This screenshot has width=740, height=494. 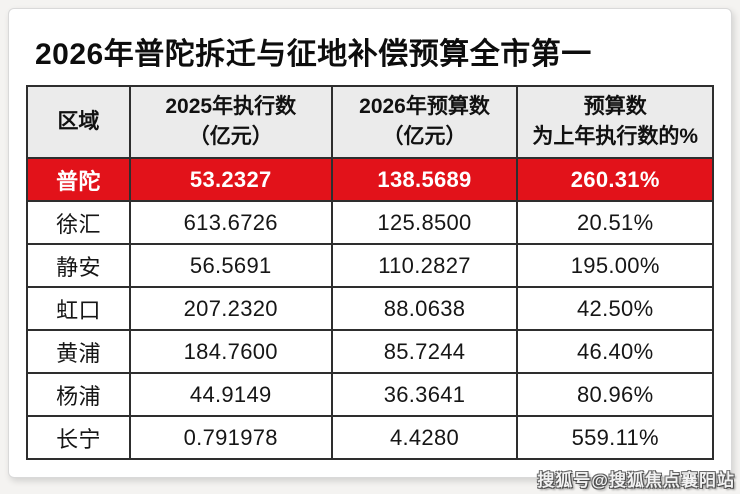 I want to click on cell-exec-2025: 44.9149, so click(x=230, y=394).